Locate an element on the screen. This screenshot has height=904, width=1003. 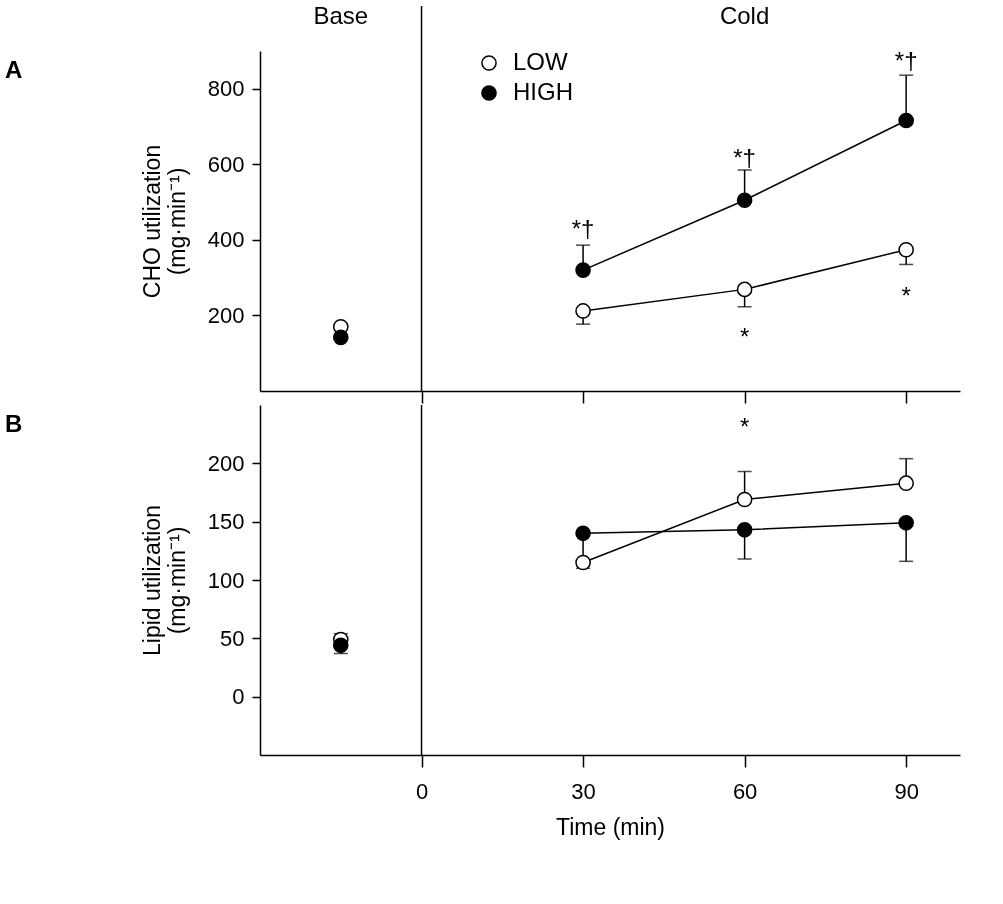
y-tick-label: 0 is located at coordinates (238, 697).